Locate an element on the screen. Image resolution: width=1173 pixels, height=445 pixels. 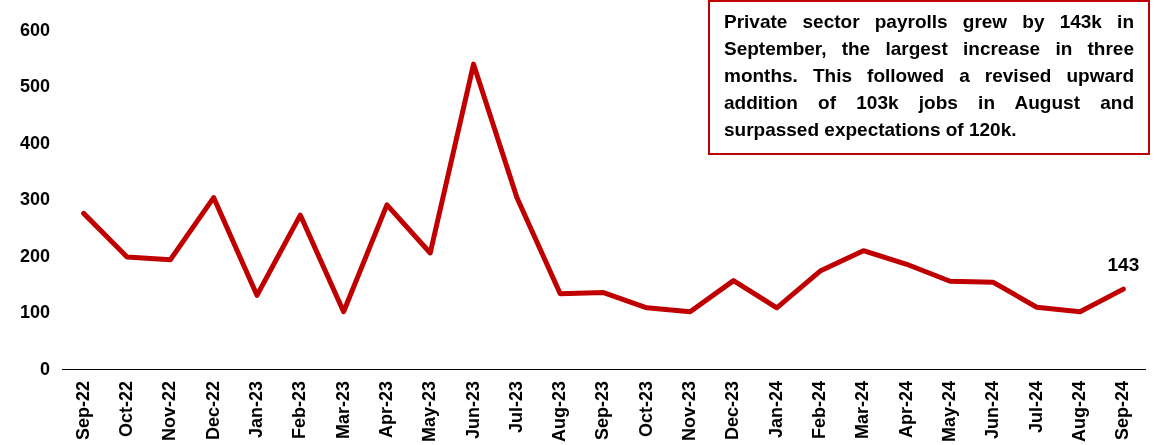
x-tick-label: Jun-23 is located at coordinates (472, 409).